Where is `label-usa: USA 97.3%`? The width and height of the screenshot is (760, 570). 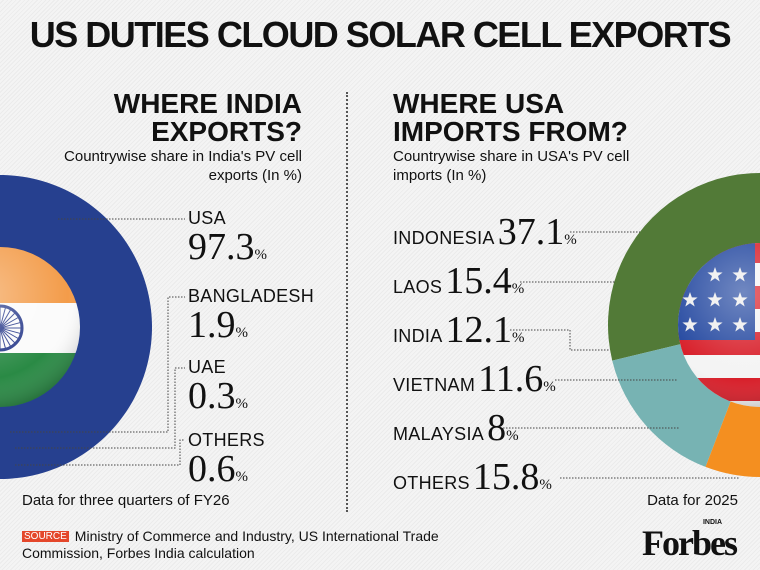 label-usa: USA 97.3% is located at coordinates (227, 237).